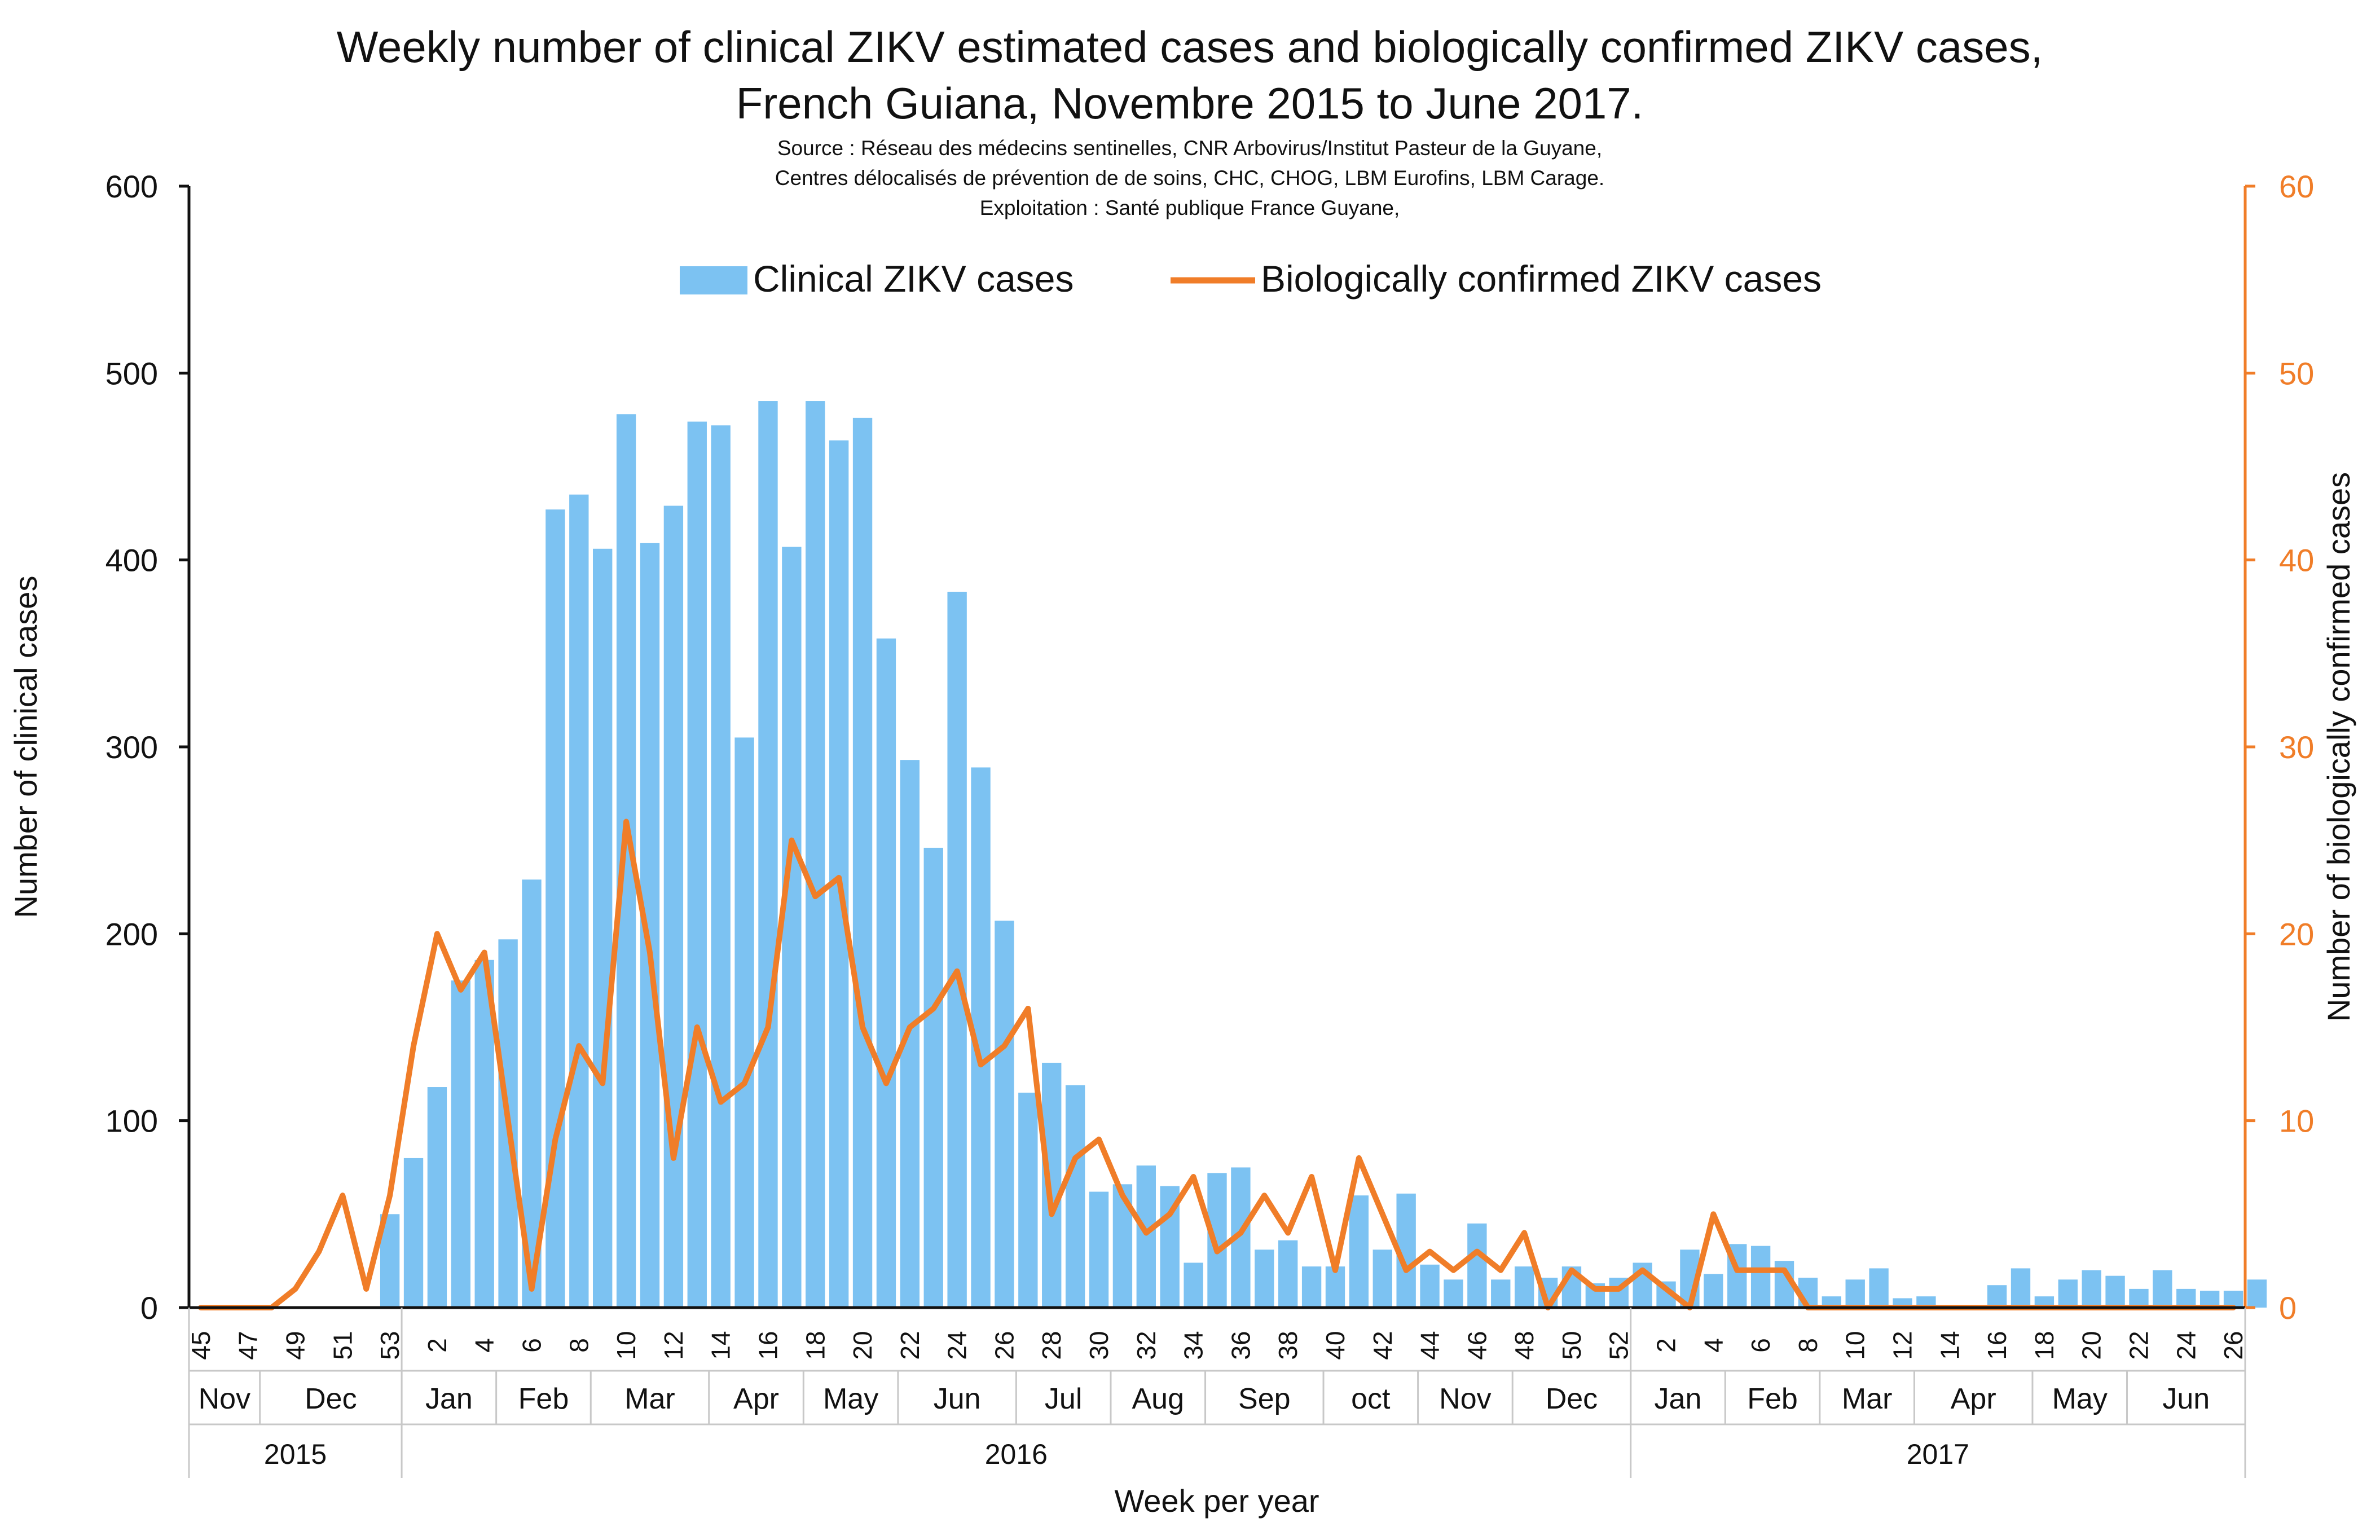 The height and width of the screenshot is (1540, 2380). What do you see at coordinates (1541, 279) in the screenshot?
I see `legend-label-confirmed: Biologically confirmed ZIKV cases` at bounding box center [1541, 279].